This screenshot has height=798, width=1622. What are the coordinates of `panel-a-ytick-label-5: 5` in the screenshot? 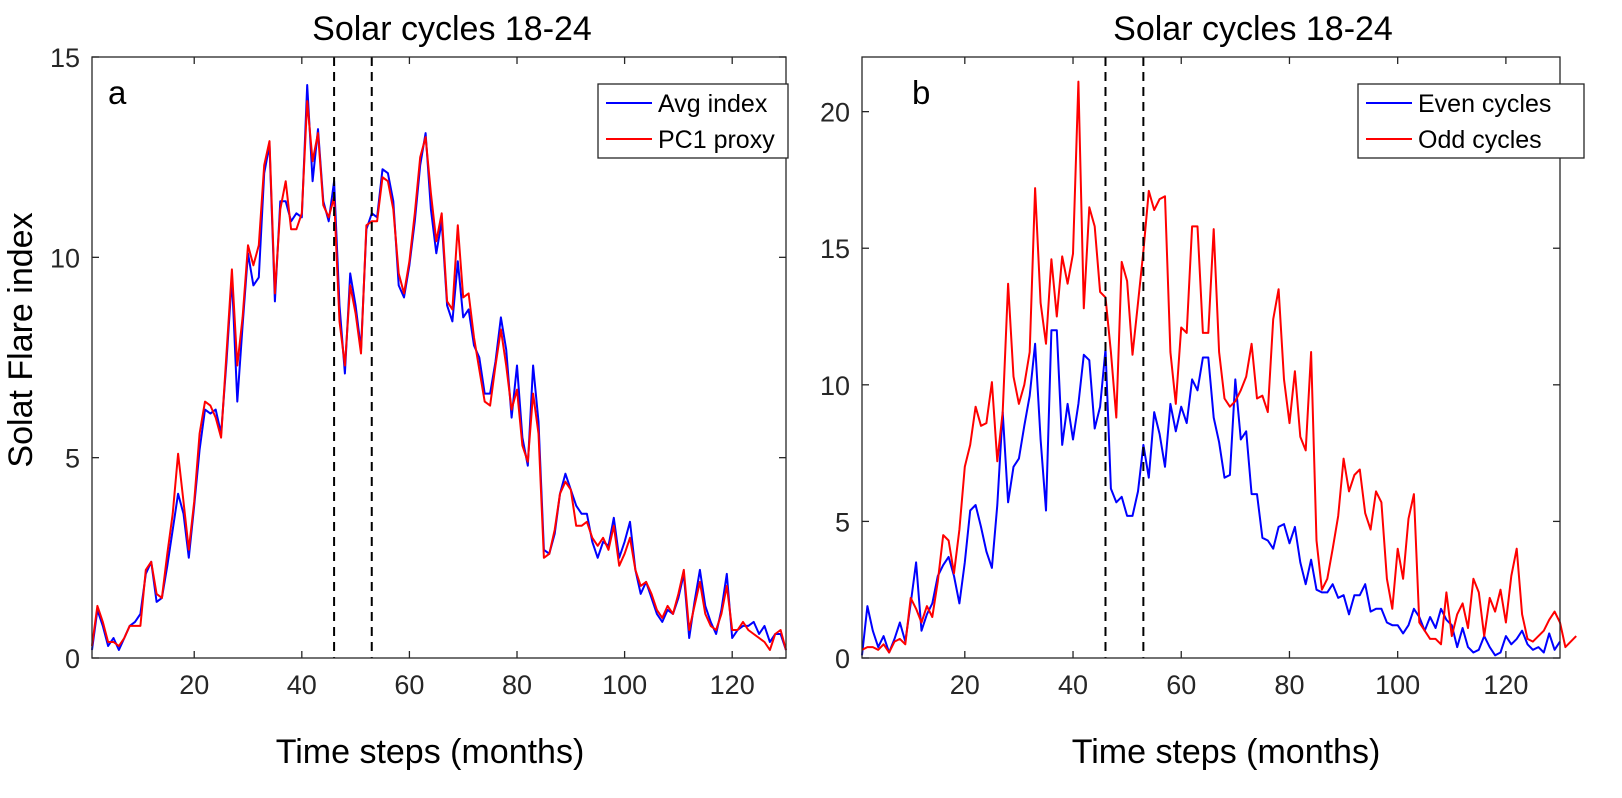 It's located at (72, 459).